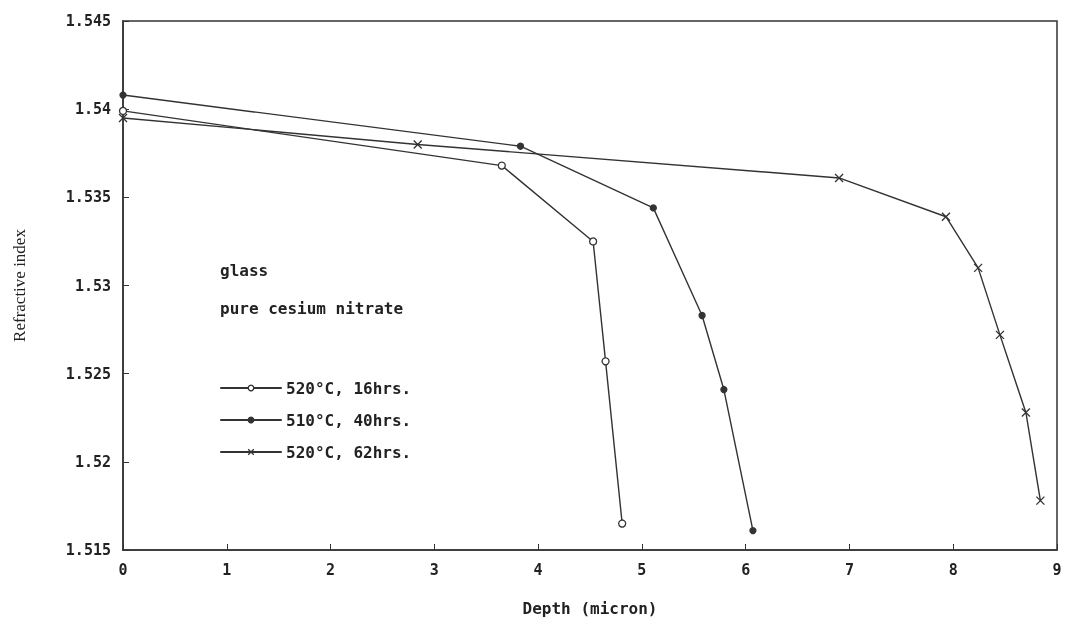  Describe the element at coordinates (331, 569) in the screenshot. I see `x-tick-label: 2` at that location.